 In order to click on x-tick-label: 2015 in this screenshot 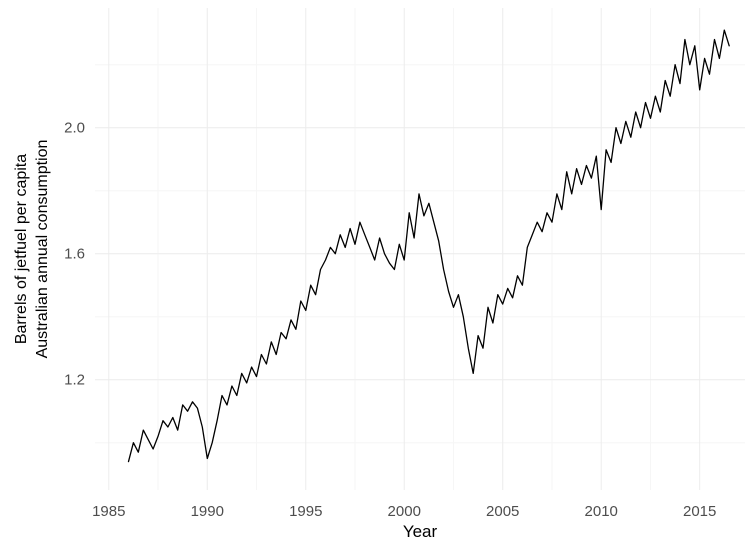, I will do `click(699, 511)`.